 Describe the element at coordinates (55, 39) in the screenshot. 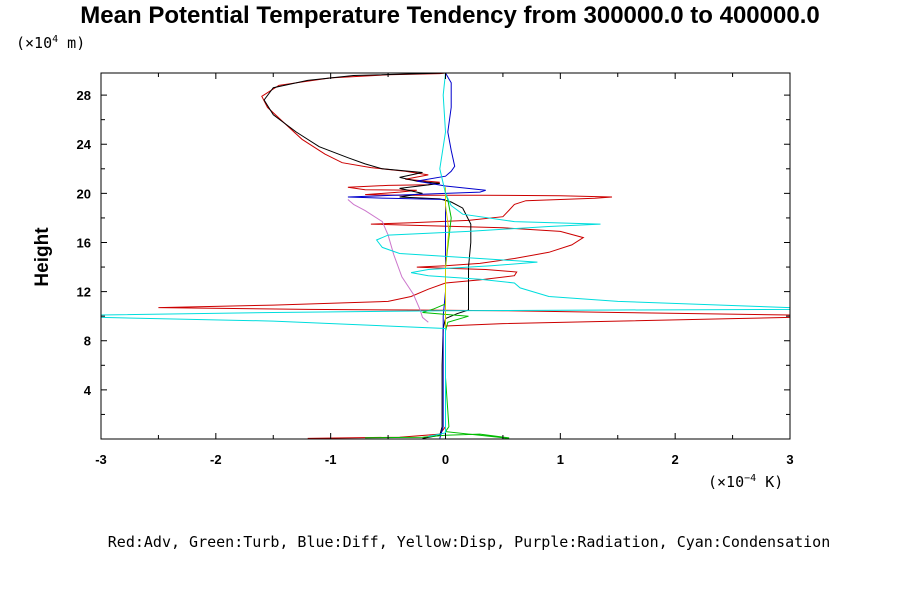

I see `y-unit-exponent: 4` at that location.